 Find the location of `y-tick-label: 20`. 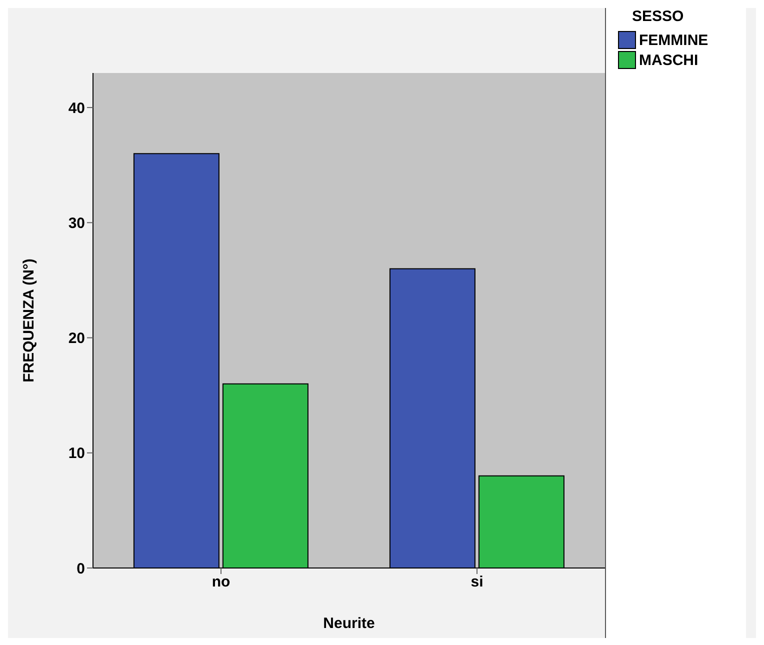

y-tick-label: 20 is located at coordinates (76, 339).